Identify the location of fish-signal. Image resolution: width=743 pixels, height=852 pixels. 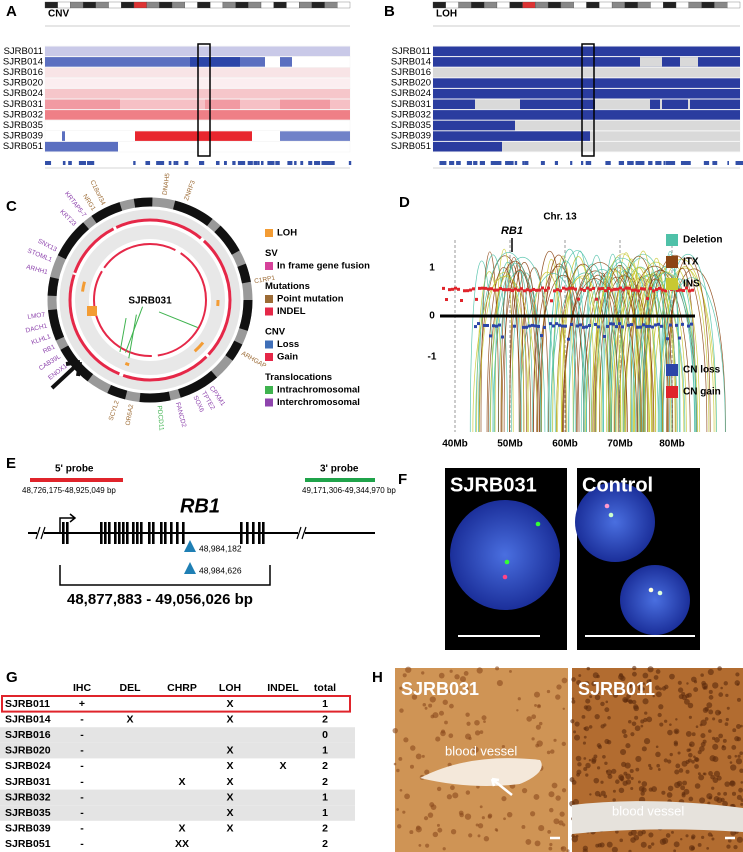
(611, 515).